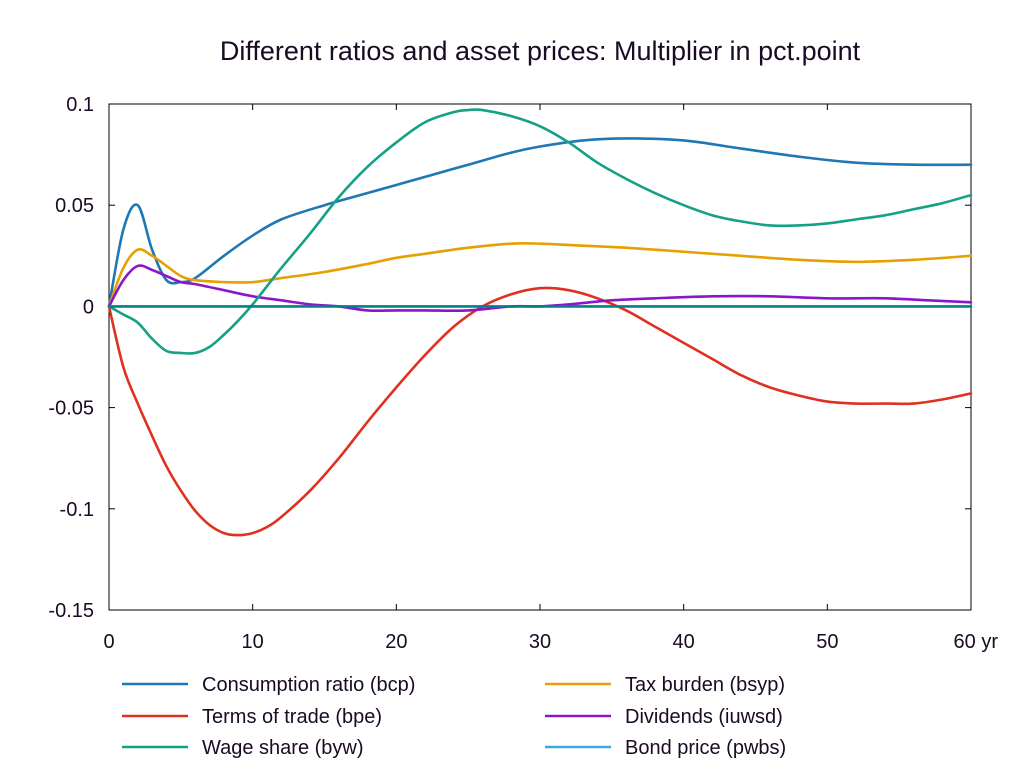 This screenshot has width=1024, height=778. Describe the element at coordinates (77, 510) in the screenshot. I see `y-tick-label: -0.1` at that location.